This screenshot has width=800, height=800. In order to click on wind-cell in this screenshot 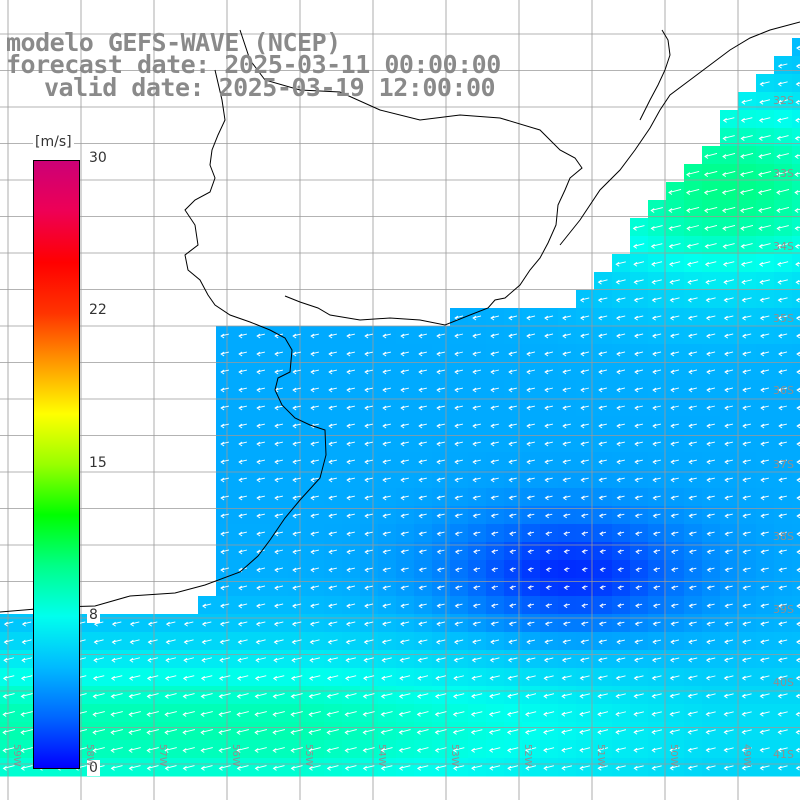, I will do `click(796, 659)`.